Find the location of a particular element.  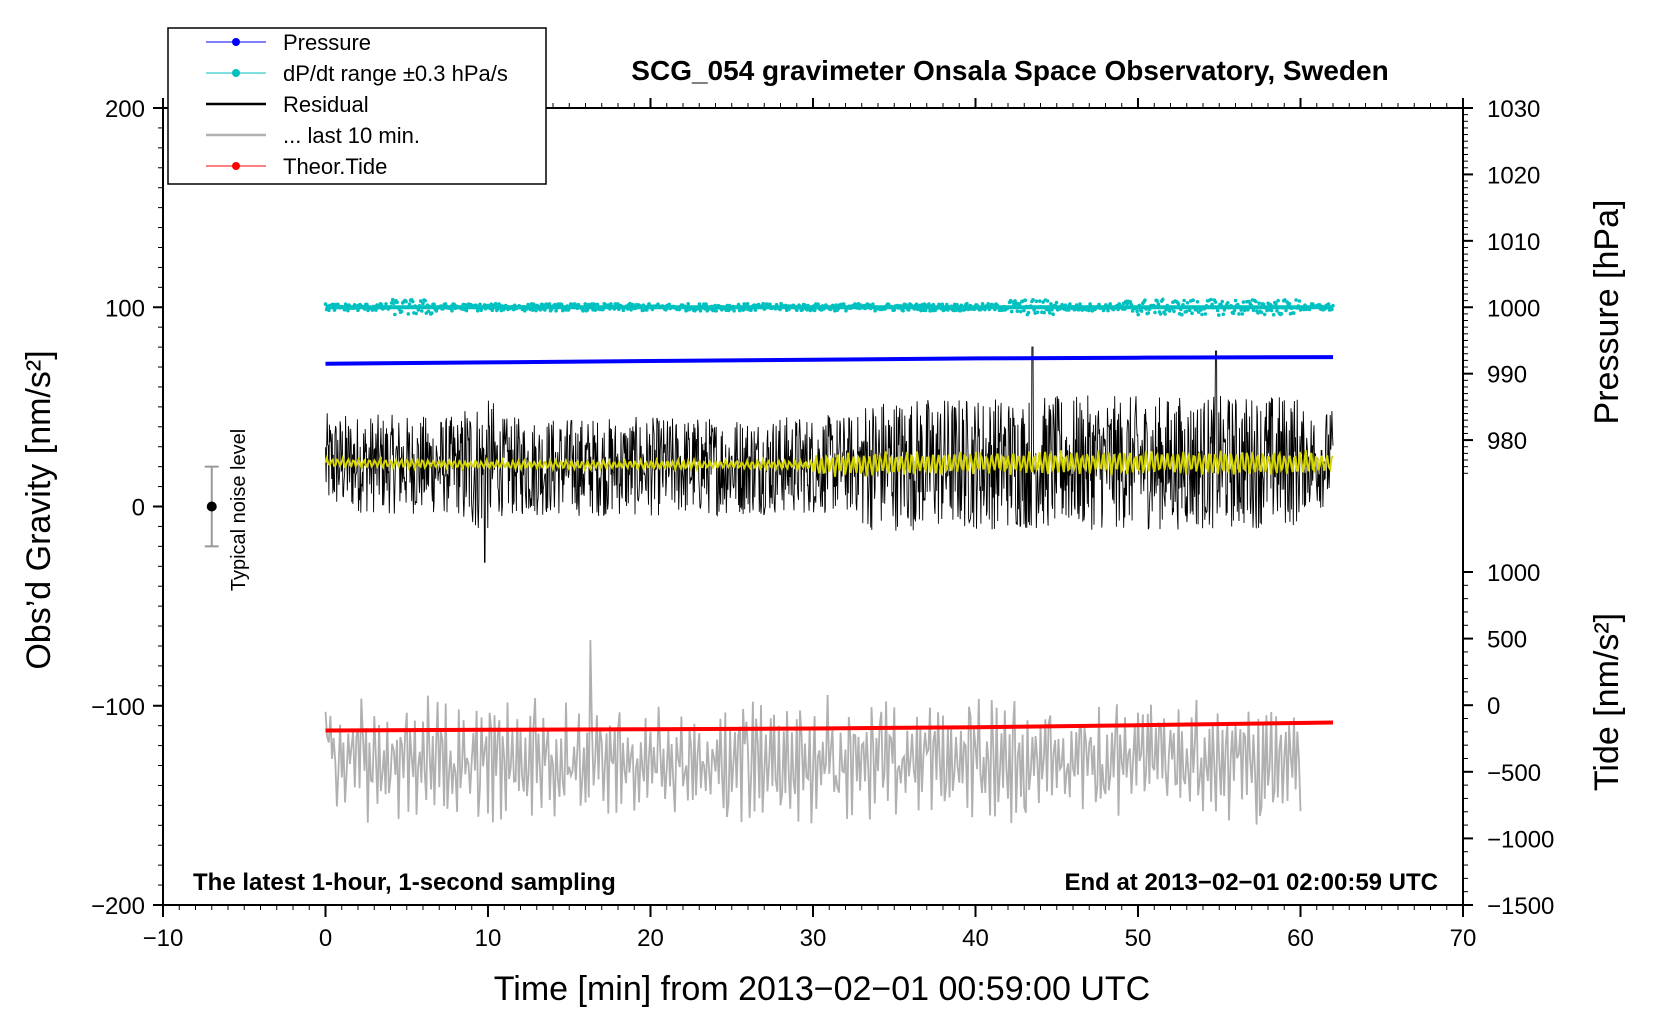

pressure-axis-title: Pressure [hPa] is located at coordinates (1607, 312).